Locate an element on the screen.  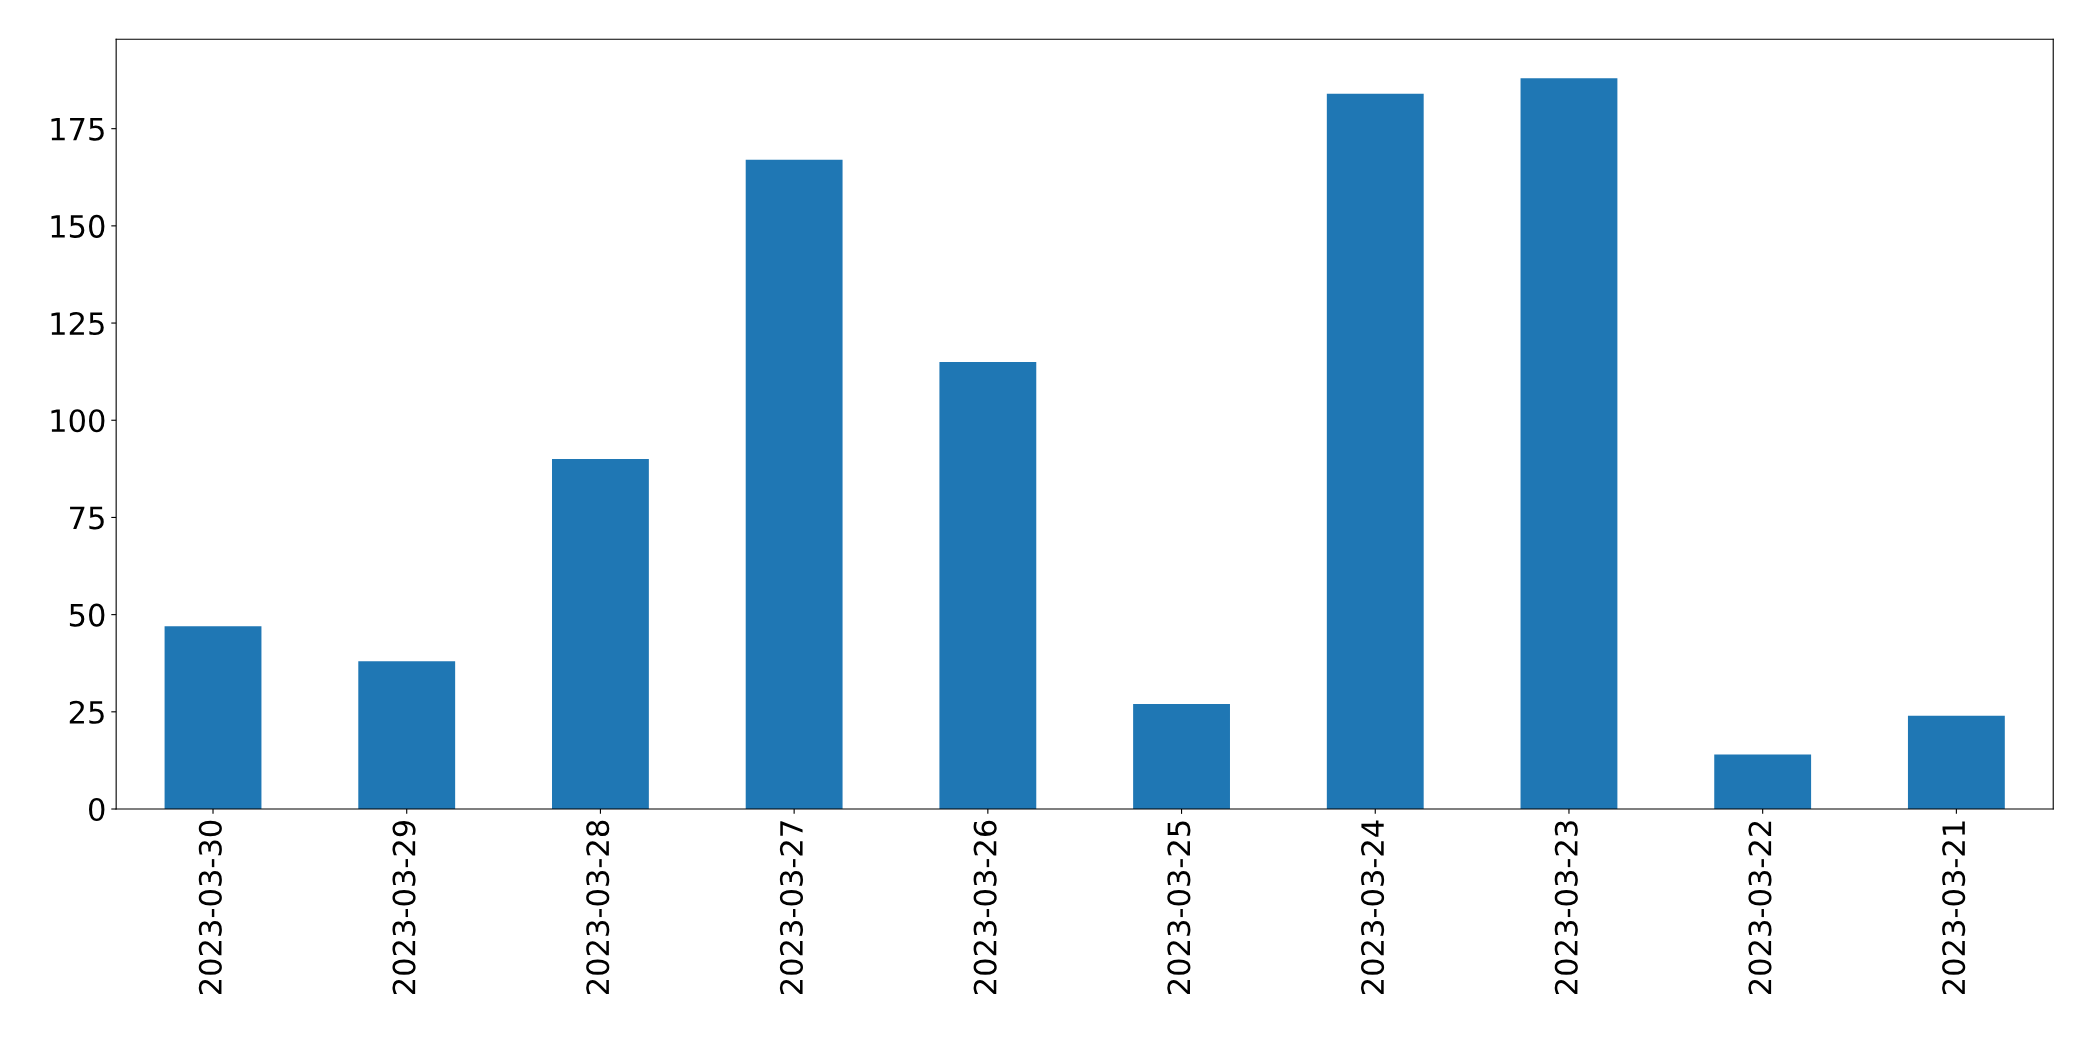
y-tick-label: 50 is located at coordinates (87, 615).